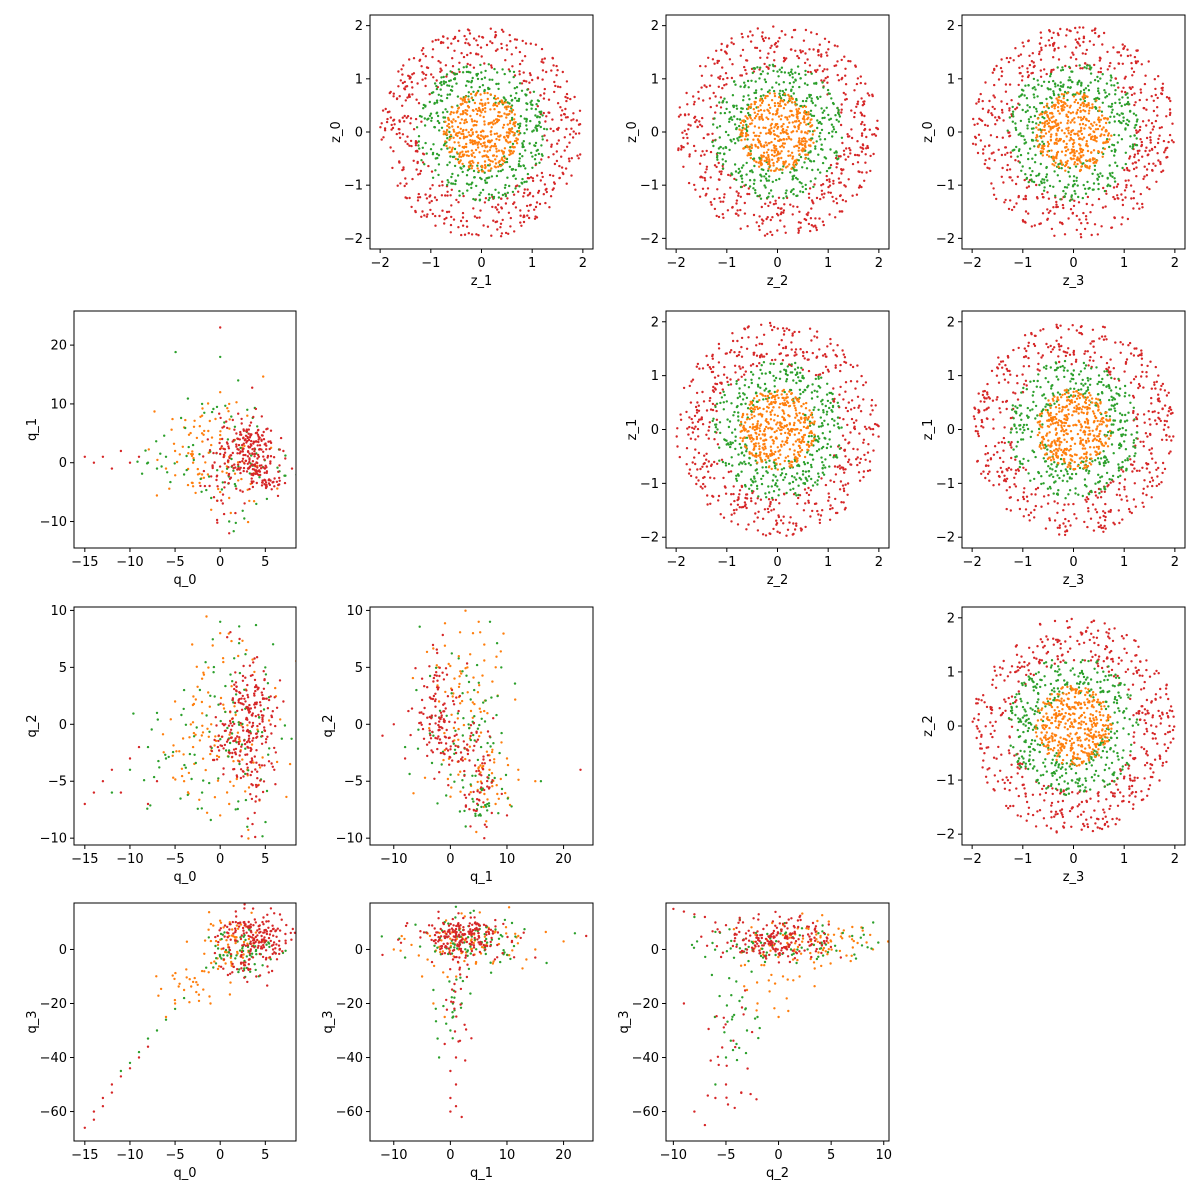  I want to click on x-tick-label: −1, so click(1022, 263).